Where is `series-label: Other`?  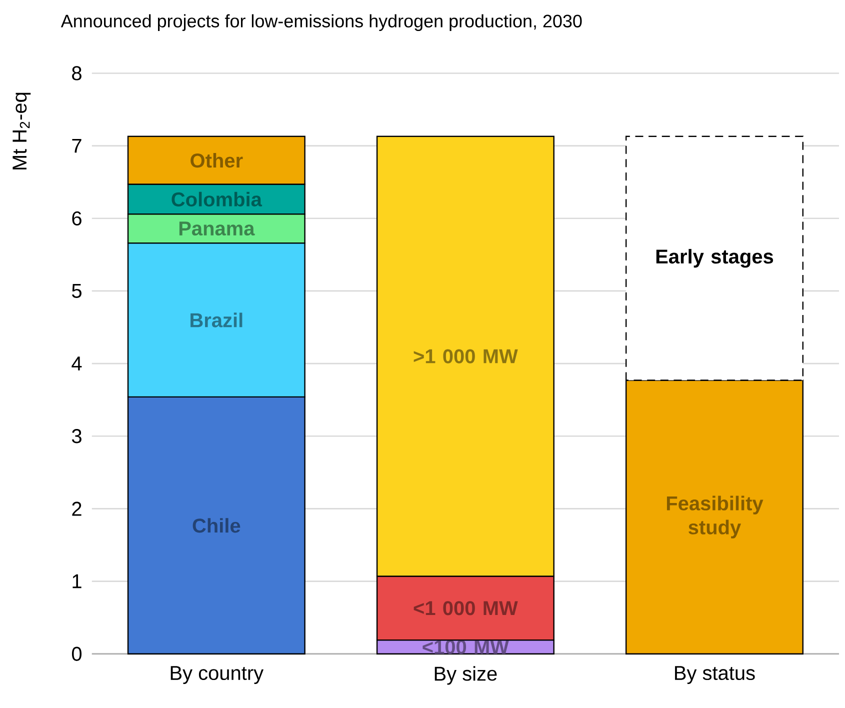
series-label: Other is located at coordinates (216, 160).